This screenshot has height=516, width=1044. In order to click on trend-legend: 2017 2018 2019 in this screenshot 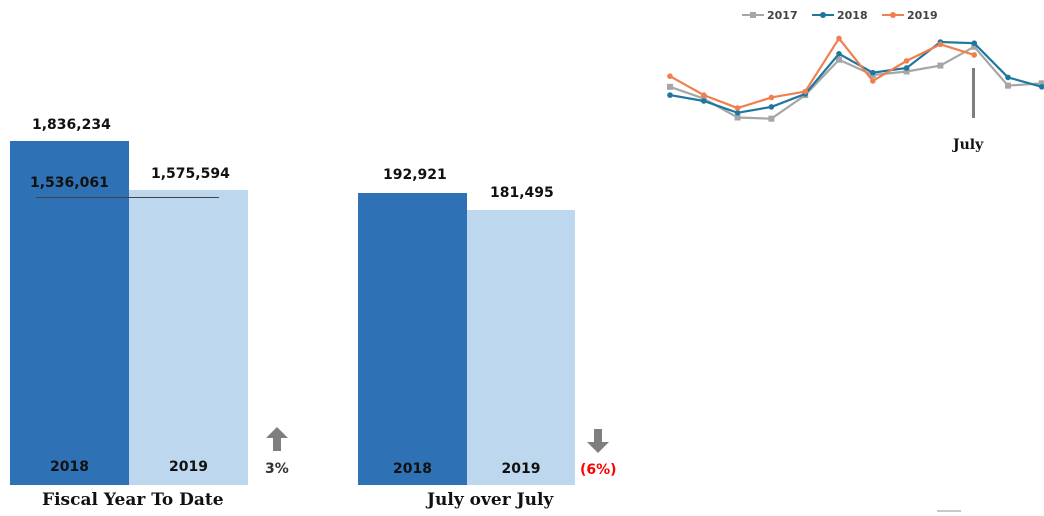, I will do `click(840, 15)`.